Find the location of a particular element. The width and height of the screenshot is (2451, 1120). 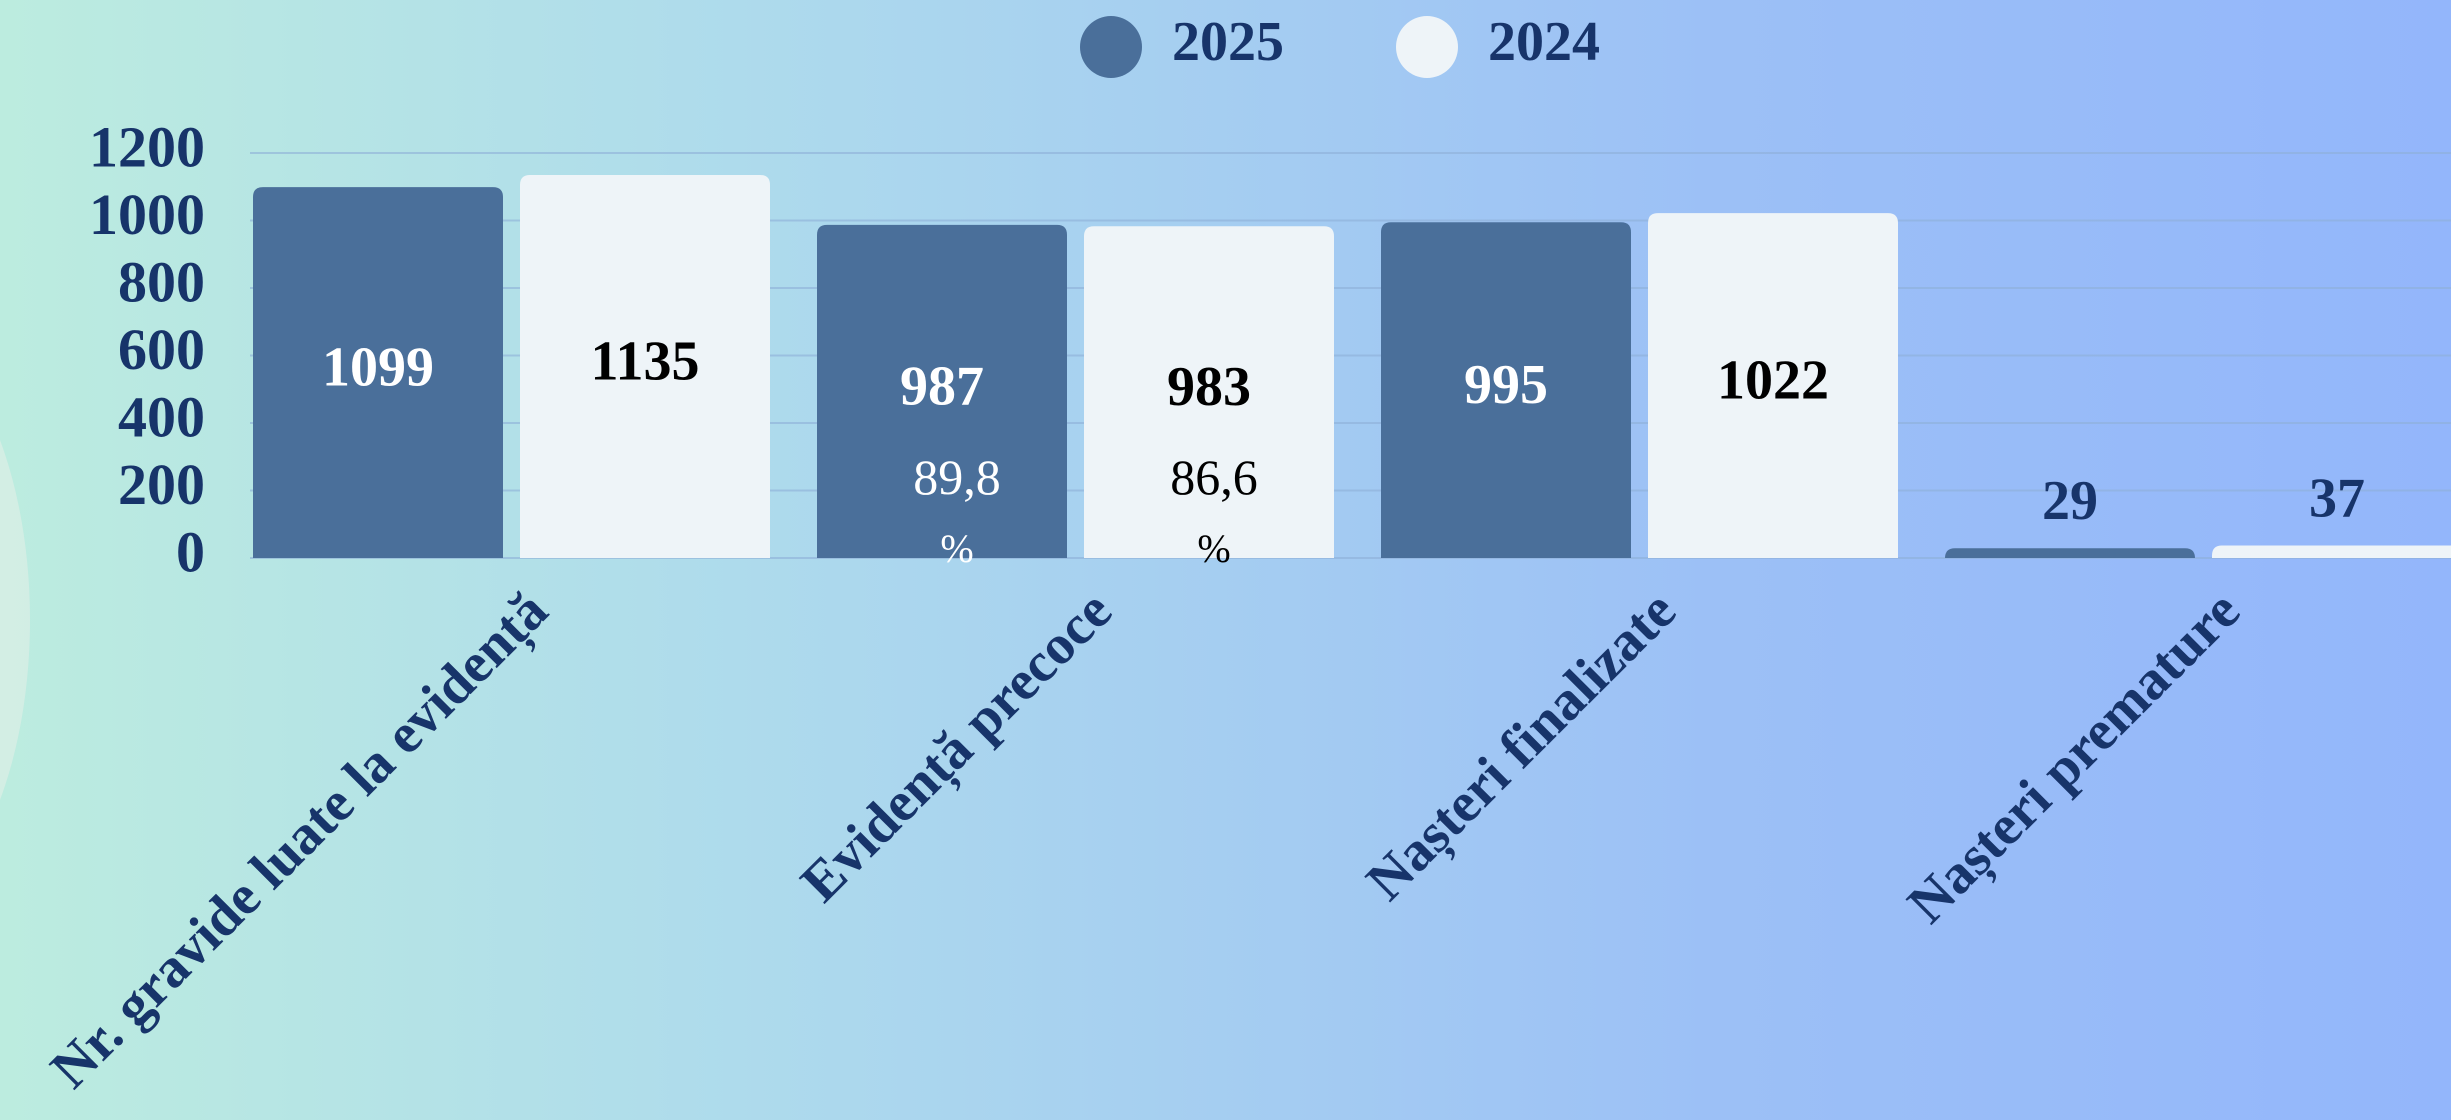

decoration is located at coordinates (15, 620).